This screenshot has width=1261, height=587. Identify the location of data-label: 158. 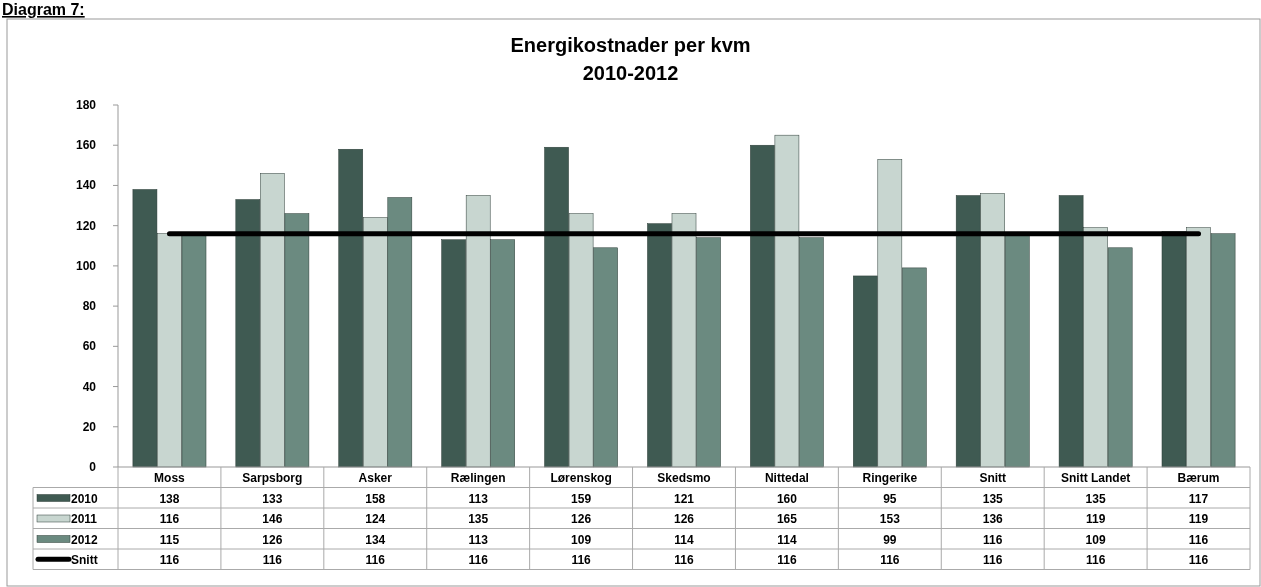
(375, 498).